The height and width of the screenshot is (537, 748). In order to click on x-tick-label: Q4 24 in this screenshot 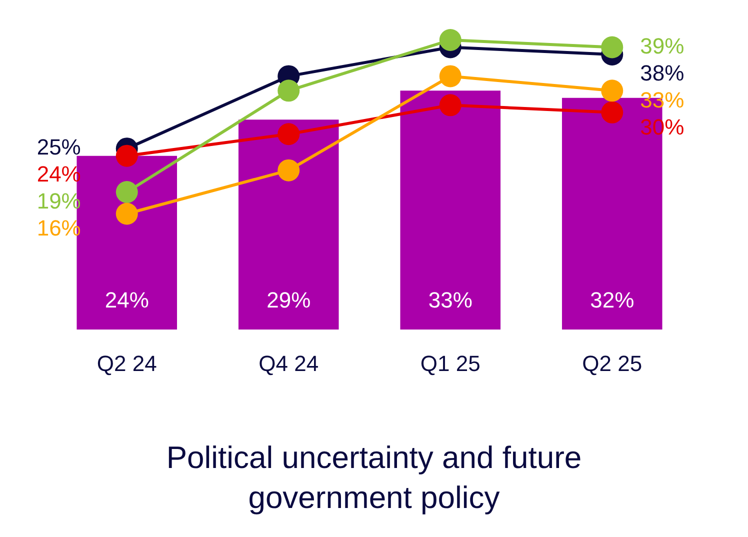, I will do `click(288, 363)`.